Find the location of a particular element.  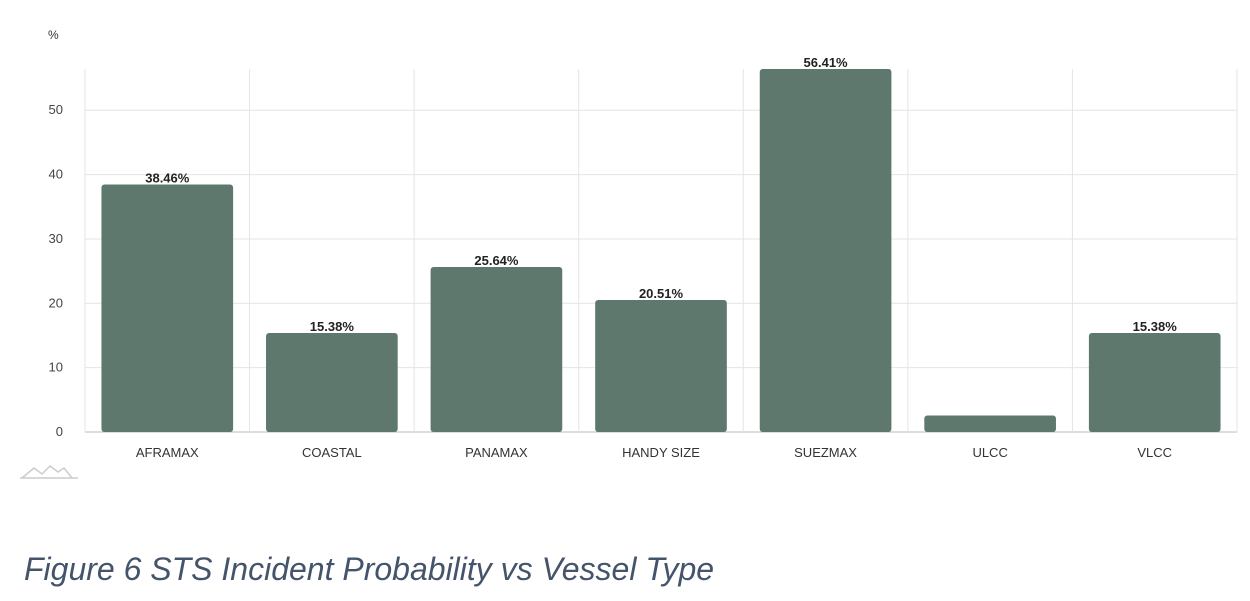

chart-type-icon is located at coordinates (49, 472).